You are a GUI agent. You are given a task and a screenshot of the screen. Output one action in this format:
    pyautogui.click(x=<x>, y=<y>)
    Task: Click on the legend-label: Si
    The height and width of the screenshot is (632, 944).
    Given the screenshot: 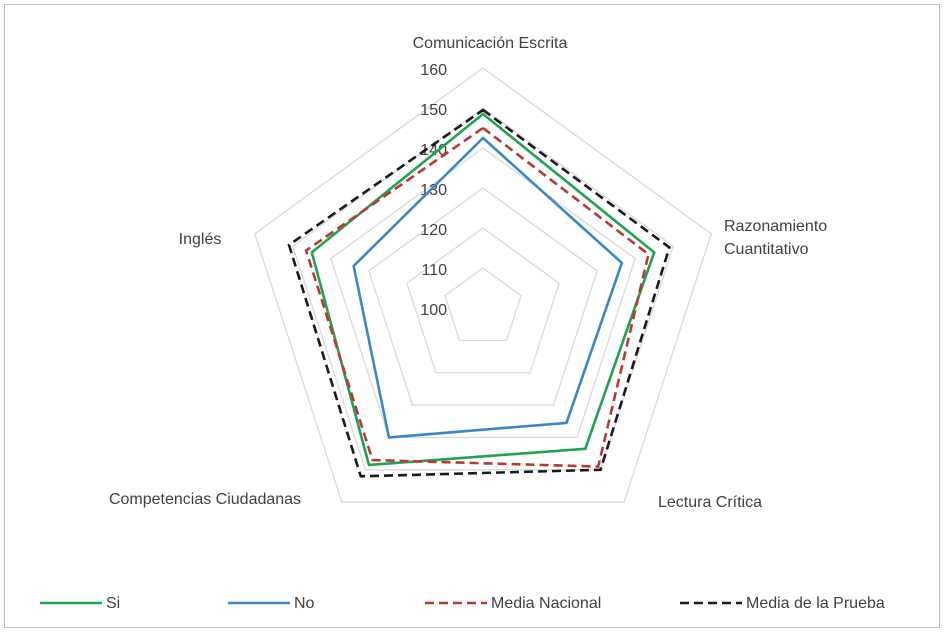 What is the action you would take?
    pyautogui.click(x=113, y=603)
    